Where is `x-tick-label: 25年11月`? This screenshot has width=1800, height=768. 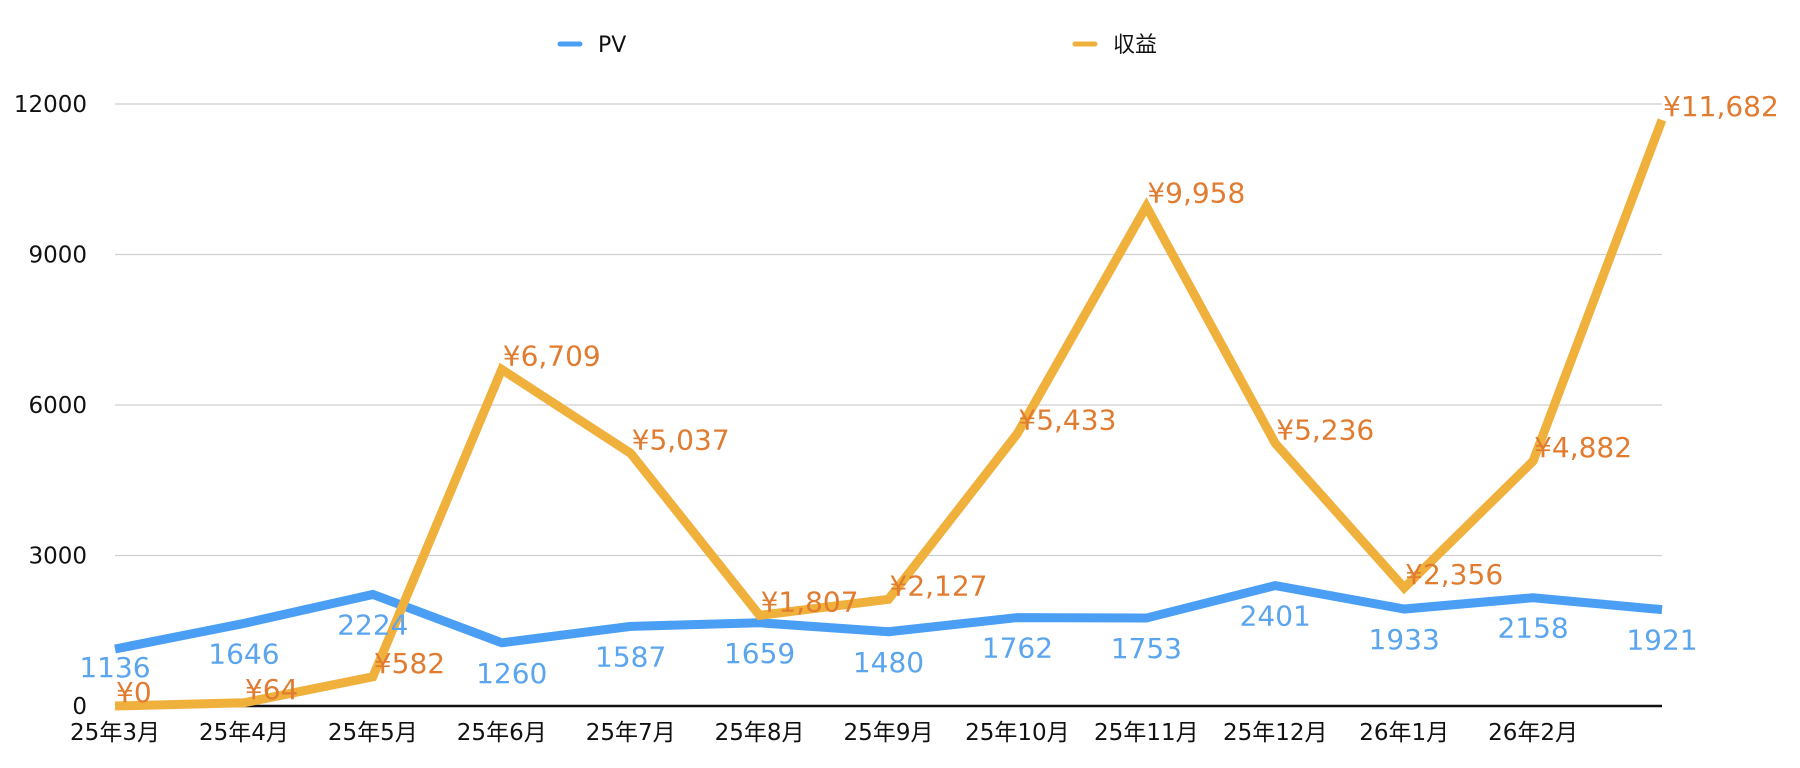 x-tick-label: 25年11月 is located at coordinates (1146, 733).